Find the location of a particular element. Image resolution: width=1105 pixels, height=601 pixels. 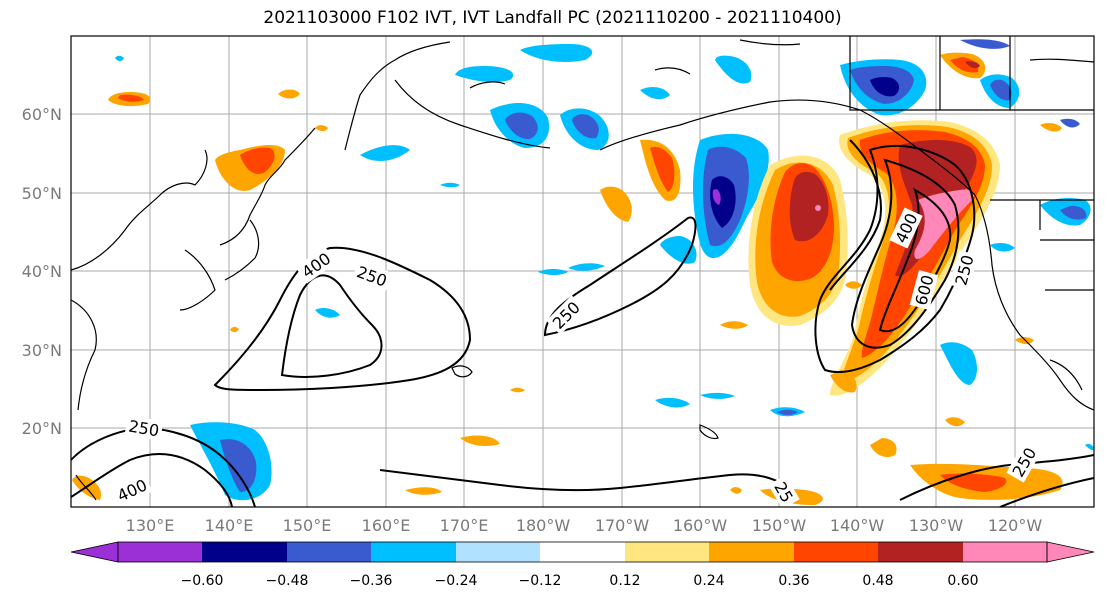

colorbar-tick-label: −0.12 is located at coordinates (540, 581).